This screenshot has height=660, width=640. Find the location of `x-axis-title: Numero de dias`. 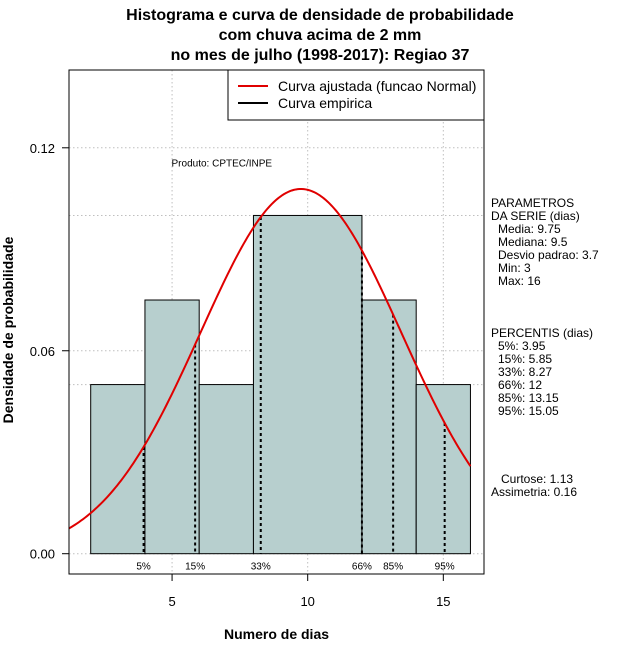

x-axis-title: Numero de dias is located at coordinates (276, 634).